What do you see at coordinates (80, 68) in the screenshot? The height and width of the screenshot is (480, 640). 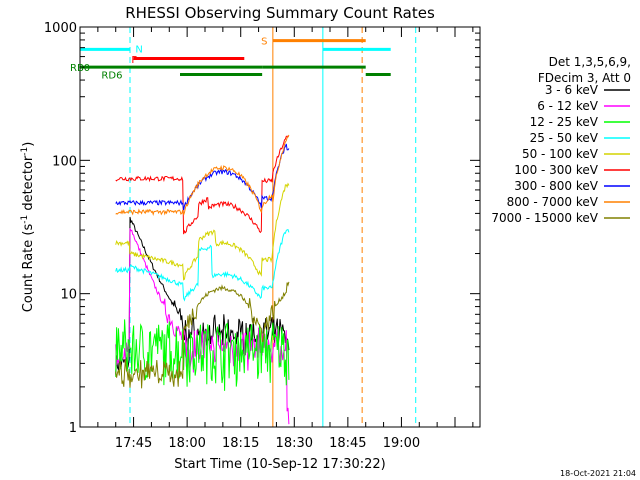 I see `flag-label-rb0: RB0` at bounding box center [80, 68].